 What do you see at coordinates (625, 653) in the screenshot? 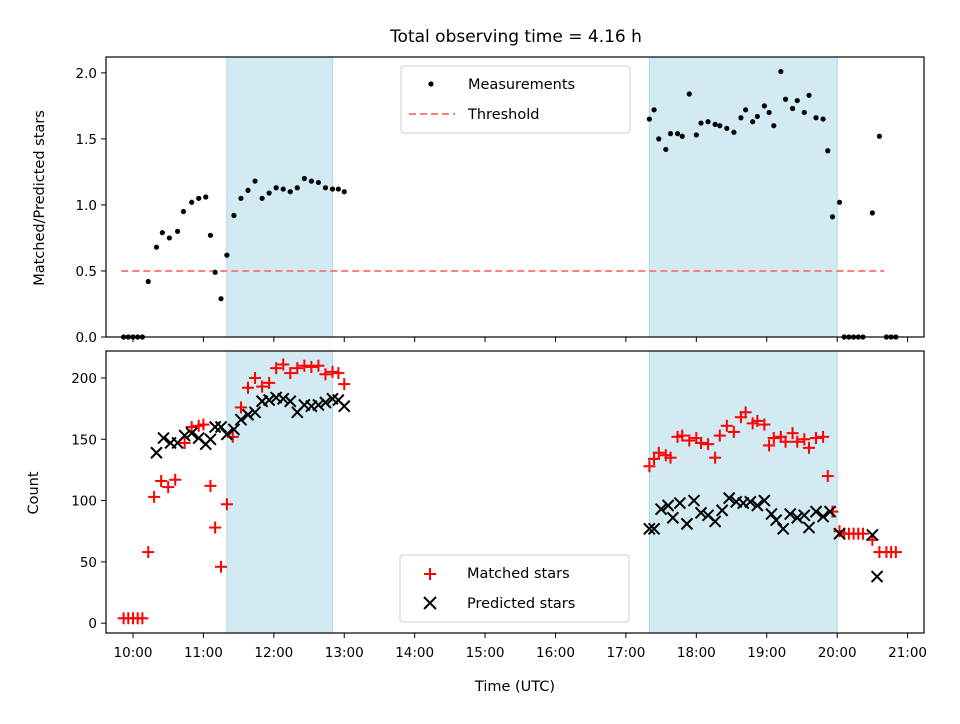
I see `x-tick-label: 17:00` at bounding box center [625, 653].